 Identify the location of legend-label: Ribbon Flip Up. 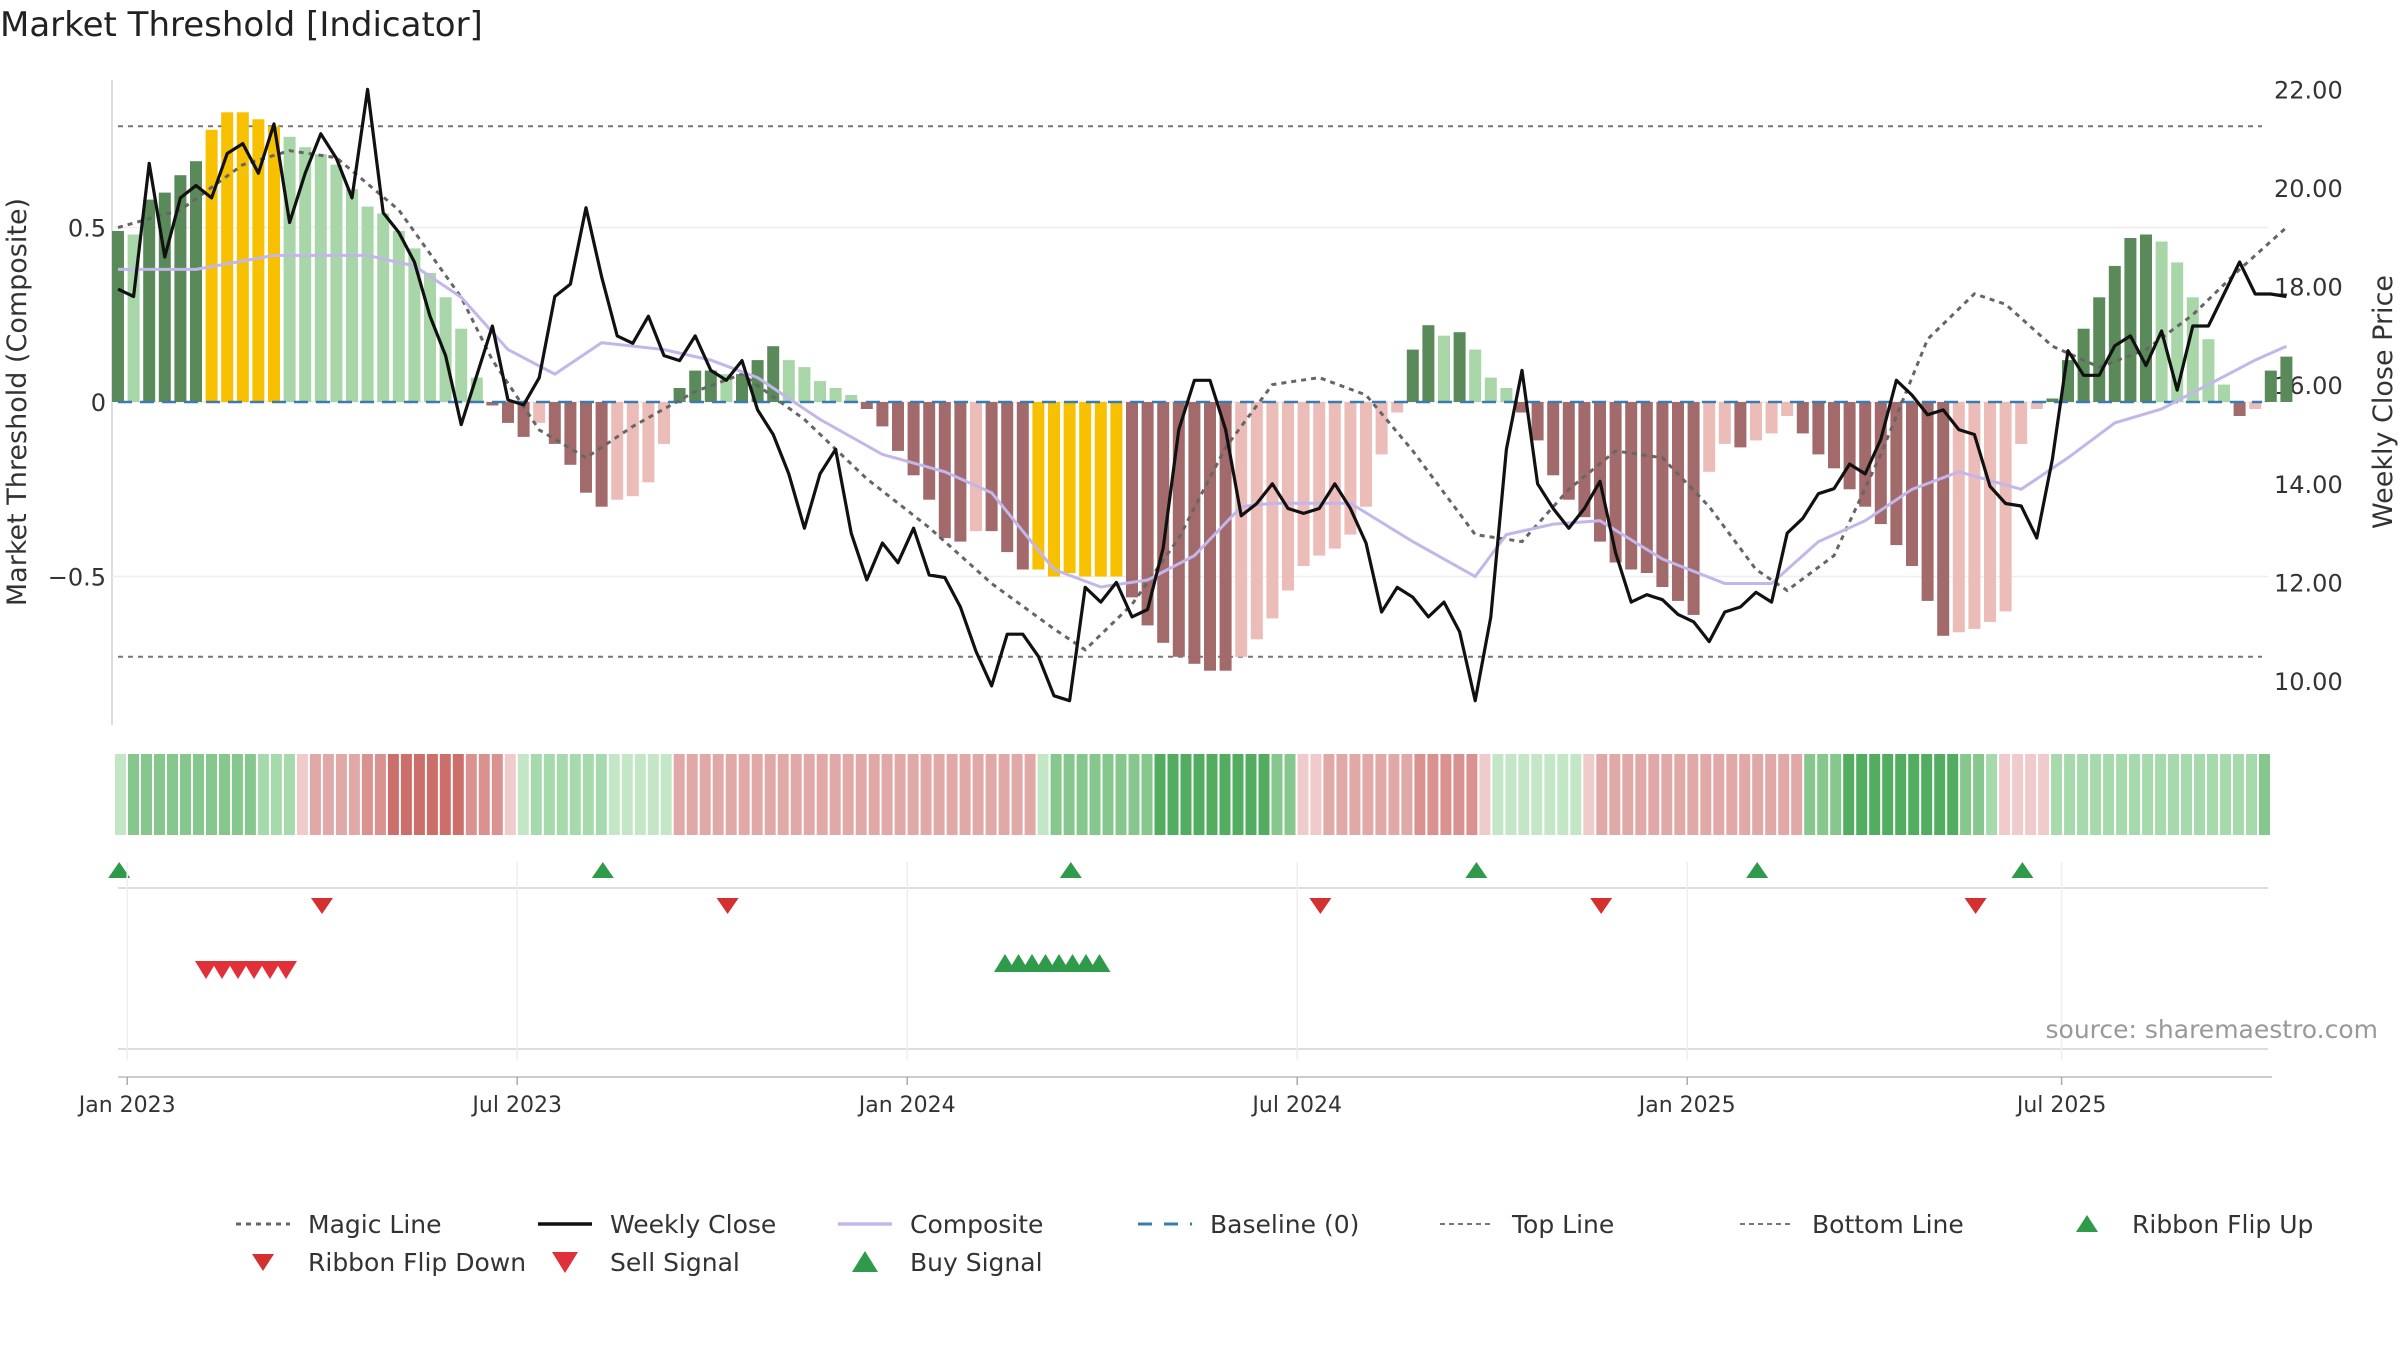
(2222, 1224).